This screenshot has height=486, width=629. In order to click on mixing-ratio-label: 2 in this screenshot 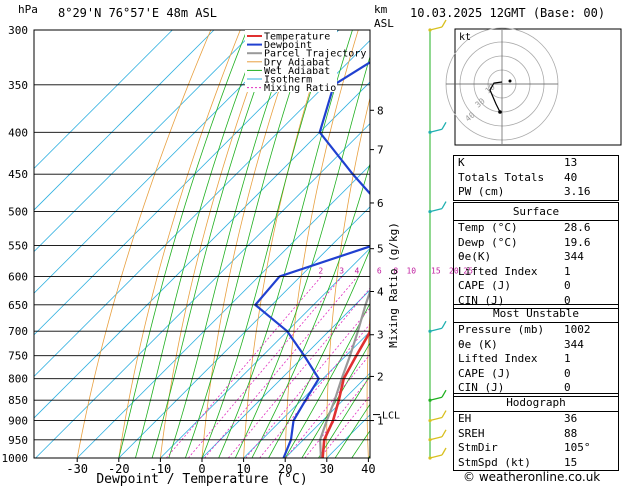, I will do `click(320, 270)`.